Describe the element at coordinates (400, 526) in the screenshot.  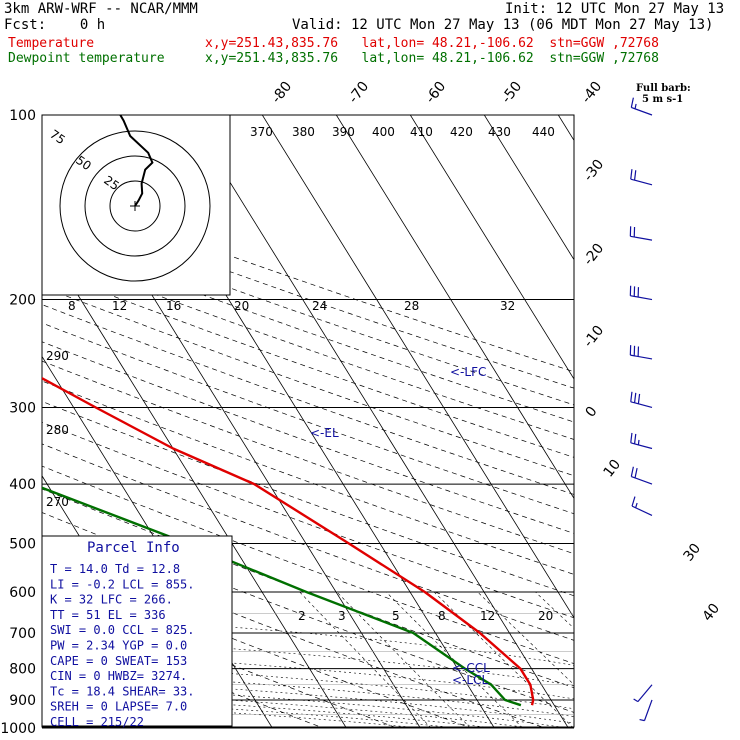
I see `level-annotations: <-LFC <-EL <-CCL<-LCL` at that location.